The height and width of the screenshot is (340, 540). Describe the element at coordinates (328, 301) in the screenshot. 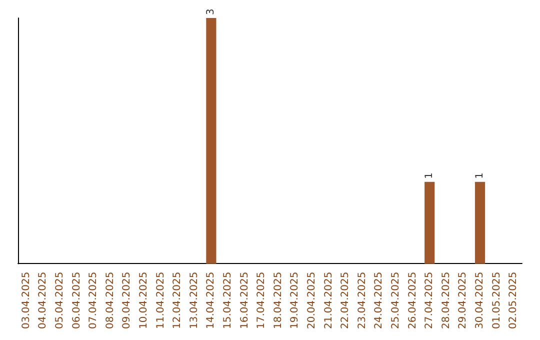

I see `x-tick-label: 21.04.2025` at that location.